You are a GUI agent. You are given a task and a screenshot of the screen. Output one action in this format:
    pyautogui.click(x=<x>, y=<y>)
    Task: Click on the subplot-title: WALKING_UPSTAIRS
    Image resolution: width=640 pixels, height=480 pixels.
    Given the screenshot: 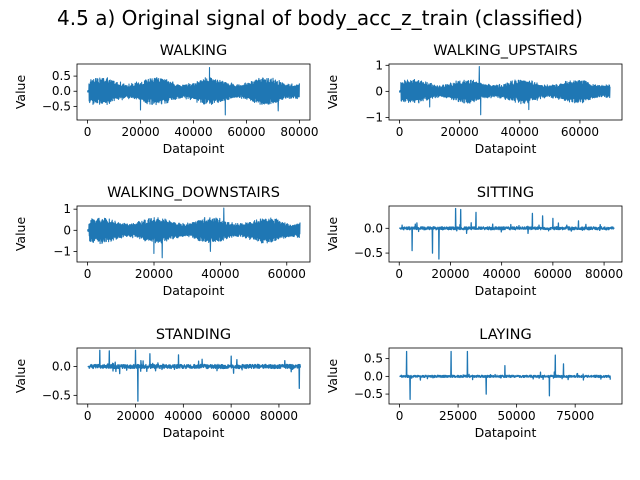 What is the action you would take?
    pyautogui.click(x=505, y=51)
    